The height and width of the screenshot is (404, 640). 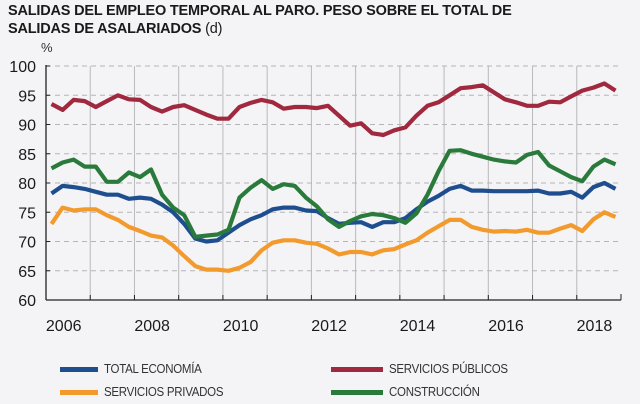 What do you see at coordinates (27, 96) in the screenshot?
I see `y-tick-label: 95` at bounding box center [27, 96].